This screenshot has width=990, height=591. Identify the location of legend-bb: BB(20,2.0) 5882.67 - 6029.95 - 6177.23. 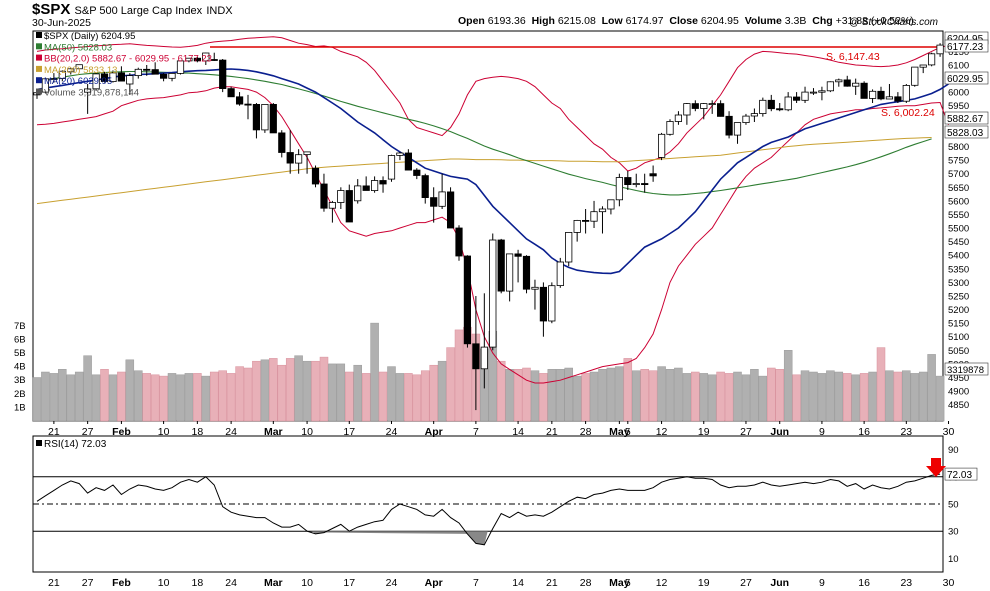
(128, 59).